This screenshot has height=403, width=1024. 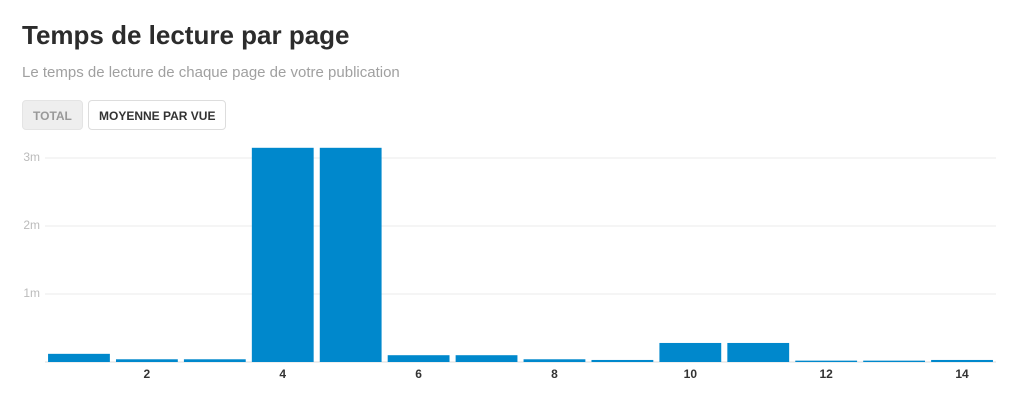 I want to click on toggle-button: MOYENNE PAR VUE, so click(x=157, y=115).